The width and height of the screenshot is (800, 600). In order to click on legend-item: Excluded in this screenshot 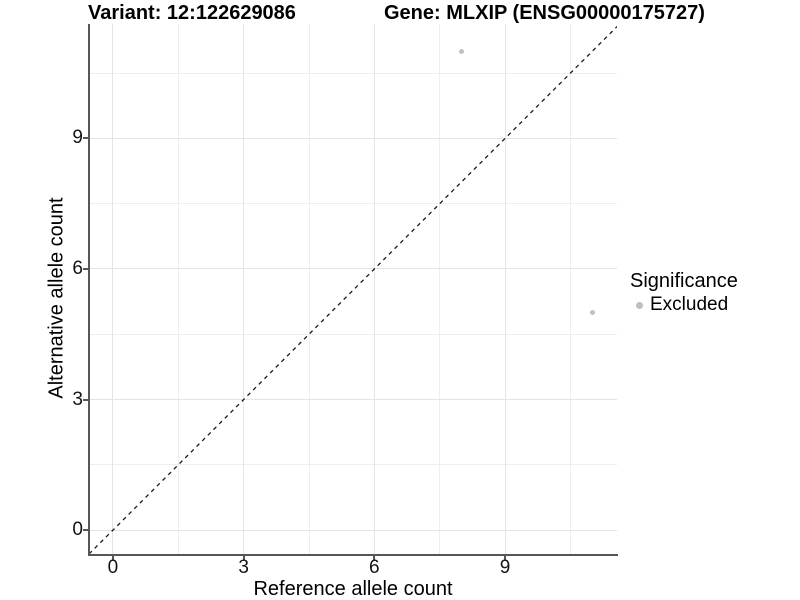, I will do `click(684, 305)`.